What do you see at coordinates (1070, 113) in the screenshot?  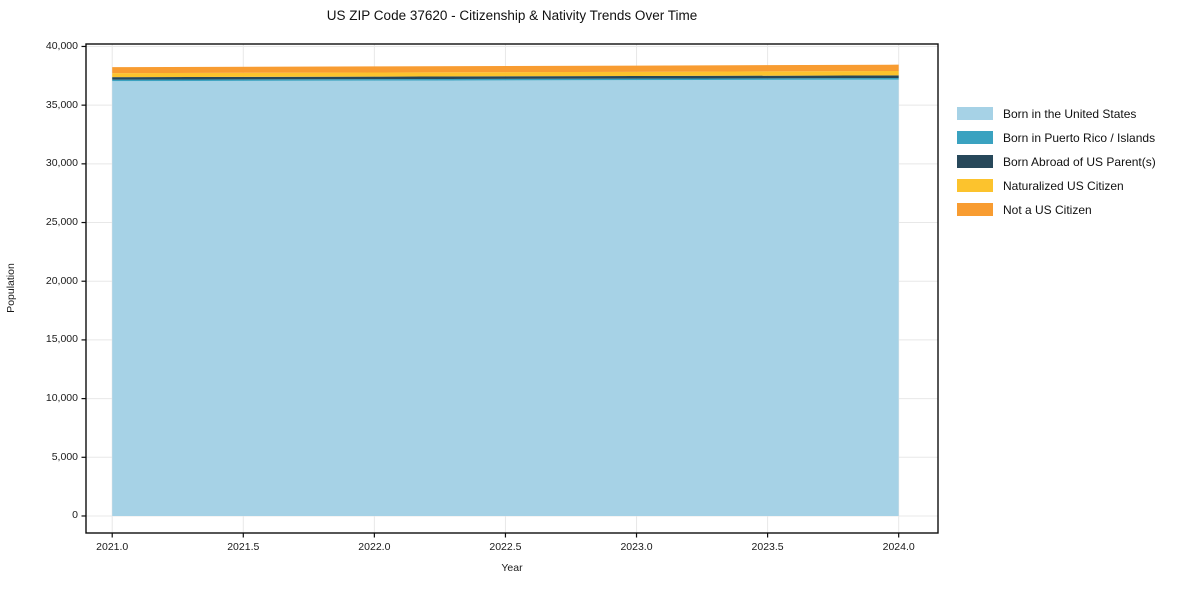 I see `legend-label: Born in the United States` at bounding box center [1070, 113].